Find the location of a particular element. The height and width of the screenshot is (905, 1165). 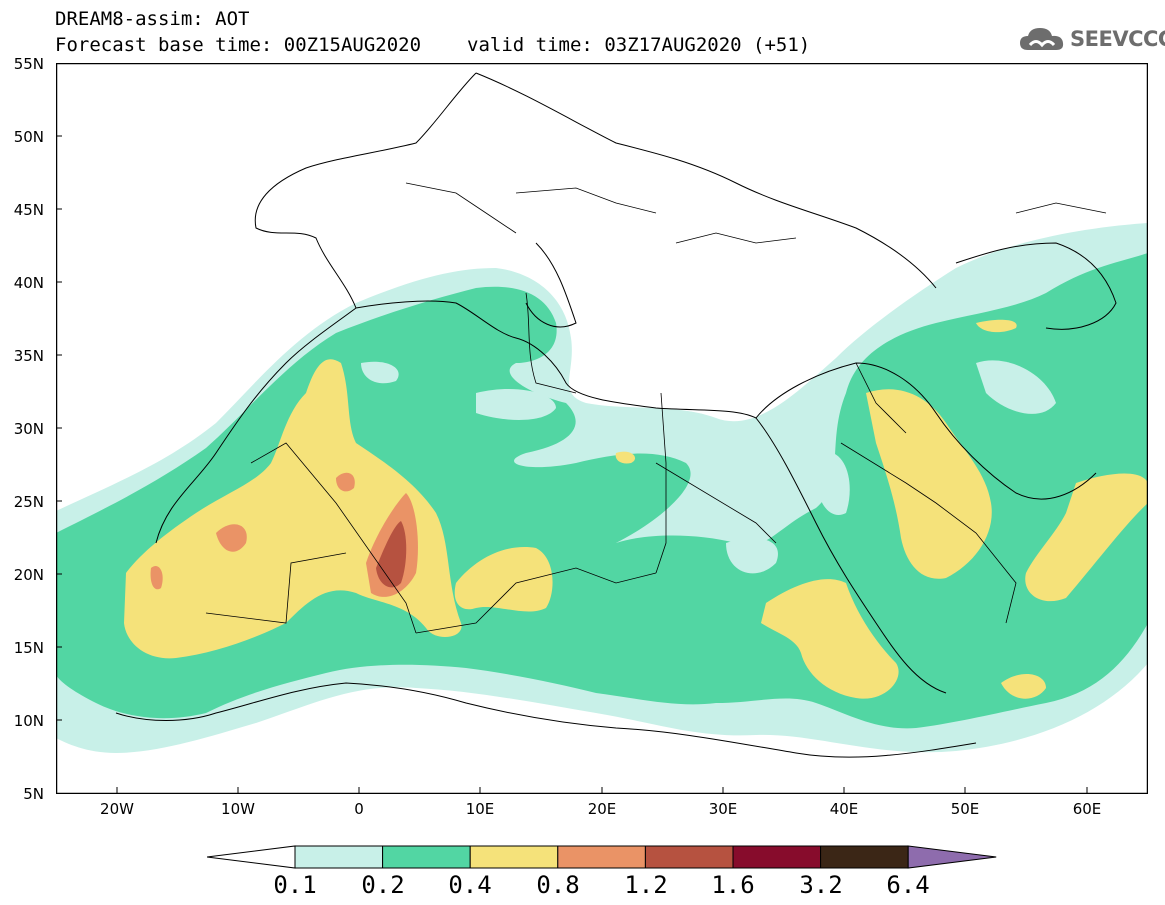

lon-label: 10W is located at coordinates (238, 809).